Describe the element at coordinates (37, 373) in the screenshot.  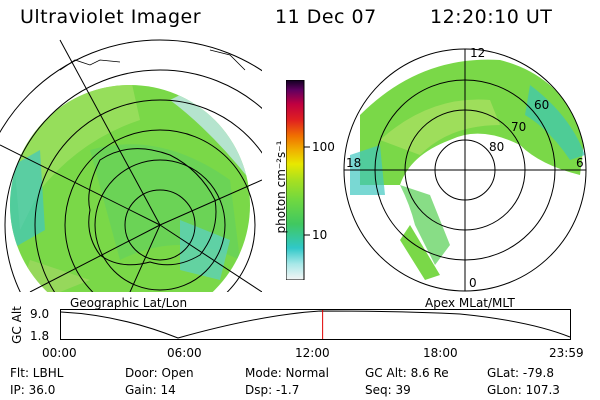
I see `filter-status: Flt: LBHL` at that location.